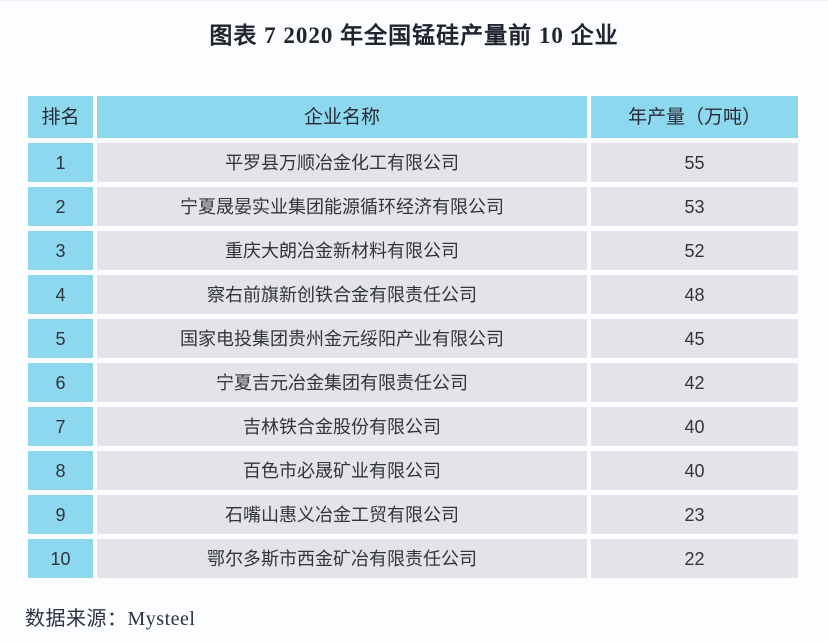 The image size is (828, 643). What do you see at coordinates (110, 619) in the screenshot?
I see `data-source: 数据来源：Mysteel` at bounding box center [110, 619].